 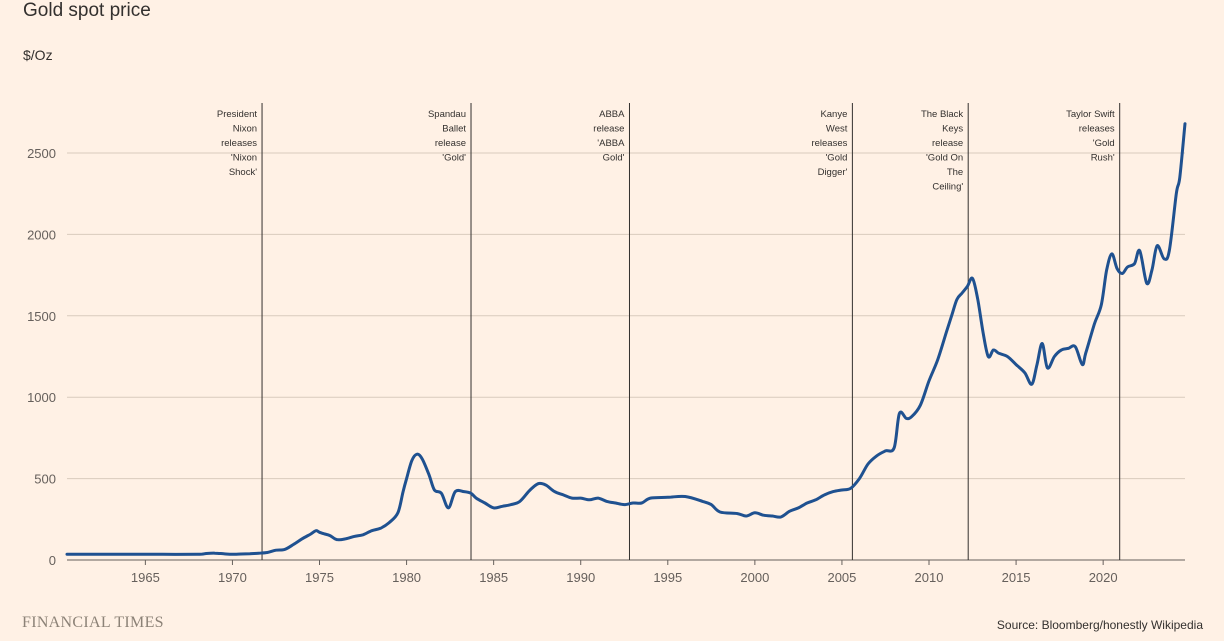 I want to click on x-tick-label: 2015, so click(x=1016, y=577).